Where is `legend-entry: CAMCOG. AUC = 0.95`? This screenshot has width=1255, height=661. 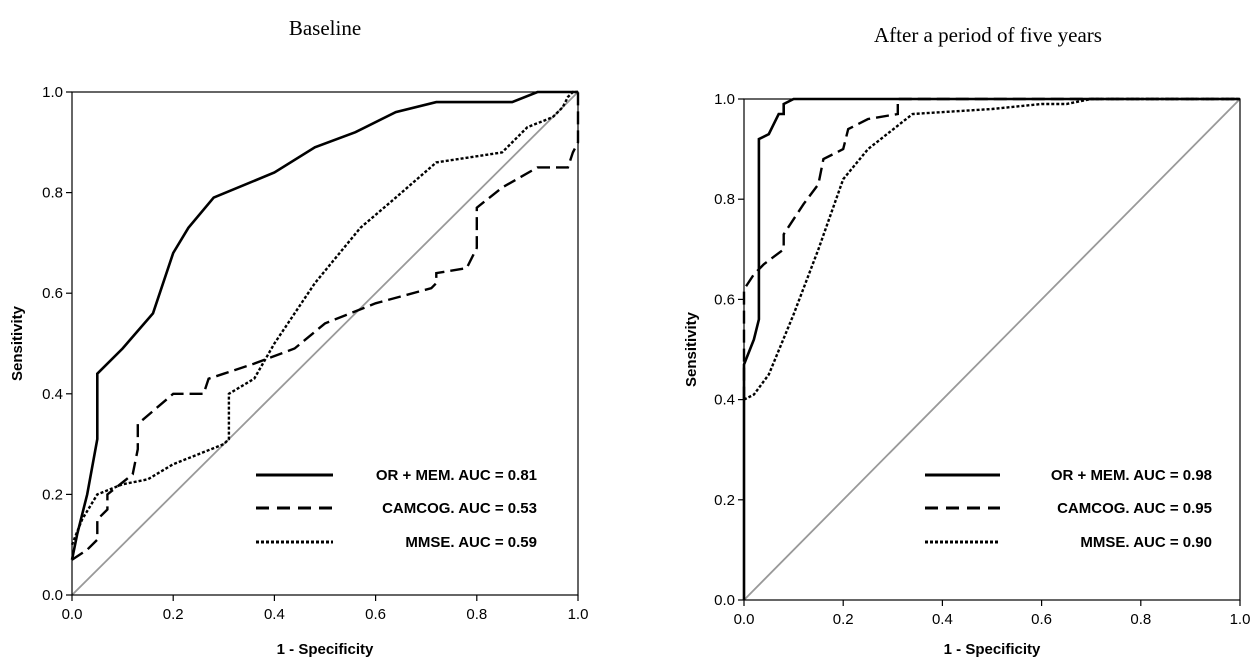
legend-entry: CAMCOG. AUC = 0.95 is located at coordinates (1134, 508).